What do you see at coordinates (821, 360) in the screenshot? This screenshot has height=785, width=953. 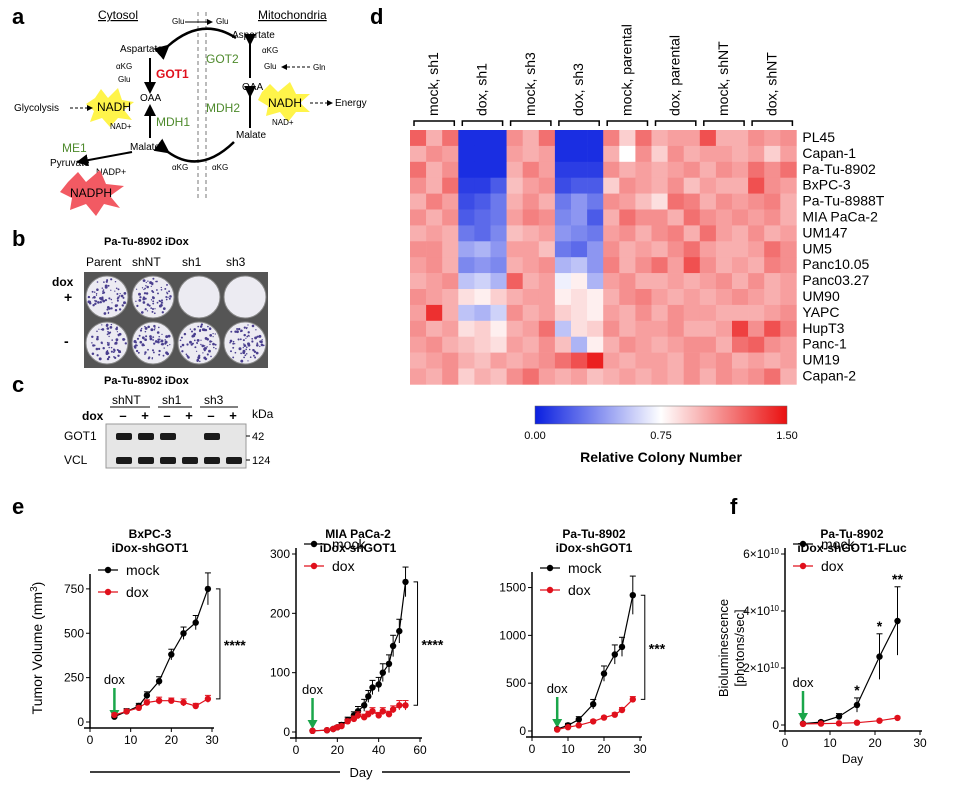 I see `heatmap-row-label: UM19` at bounding box center [821, 360].